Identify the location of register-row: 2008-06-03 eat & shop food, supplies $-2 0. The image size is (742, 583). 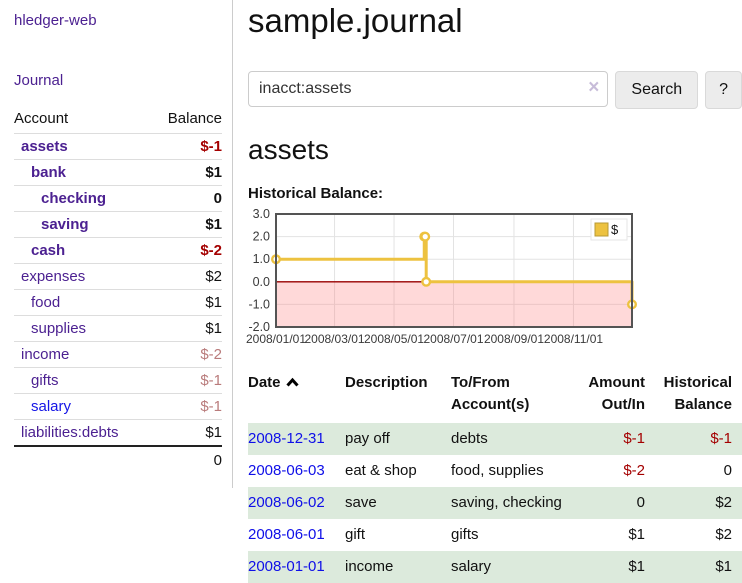
(495, 471).